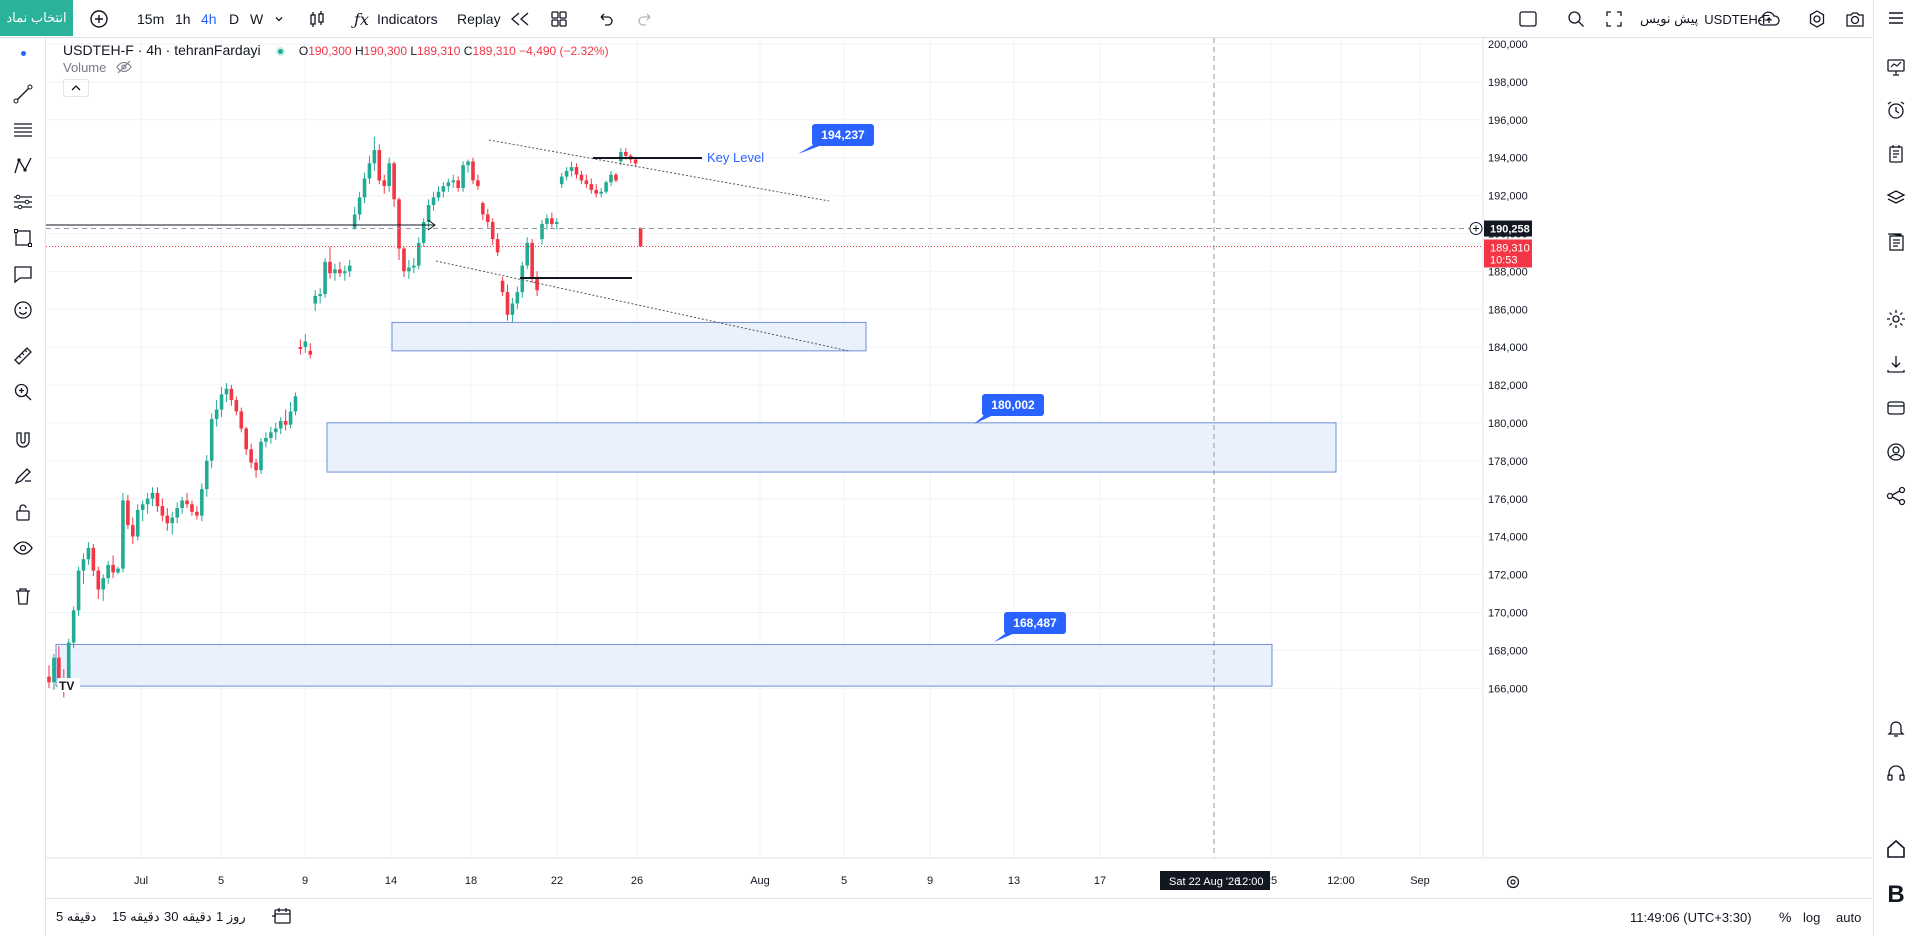 The height and width of the screenshot is (936, 1917). What do you see at coordinates (23, 442) in the screenshot?
I see `magnet-tool` at bounding box center [23, 442].